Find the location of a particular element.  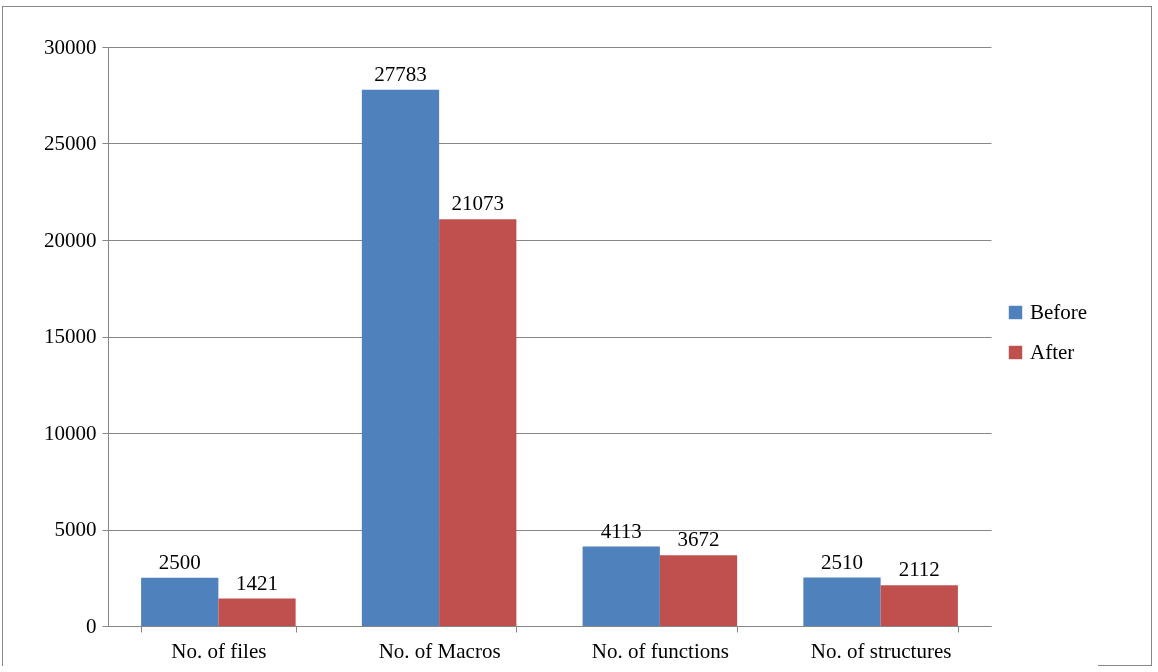

data-label: 2112 is located at coordinates (919, 569).